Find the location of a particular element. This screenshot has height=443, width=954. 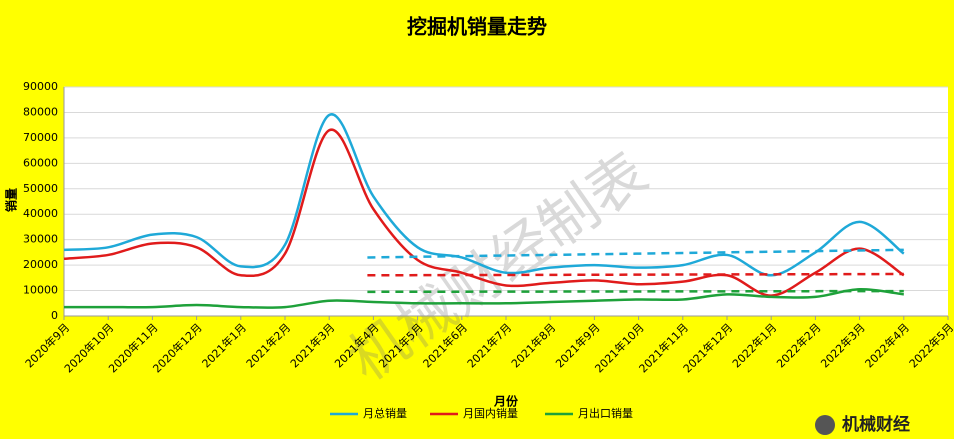

y-tick-label: 60000 is located at coordinates (40, 162).